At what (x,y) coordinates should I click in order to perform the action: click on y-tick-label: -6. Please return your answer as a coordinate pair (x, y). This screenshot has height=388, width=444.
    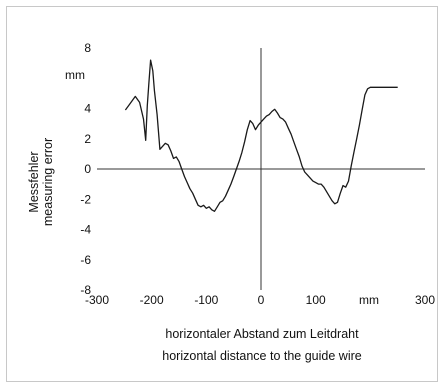
    Looking at the image, I should click on (85, 260).